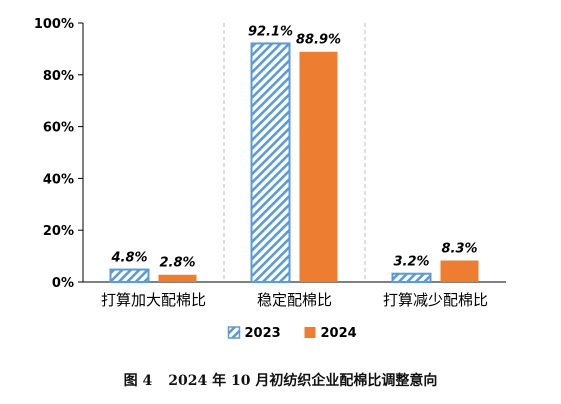  What do you see at coordinates (411, 262) in the screenshot?
I see `data-label-2023-2: 3.2%` at bounding box center [411, 262].